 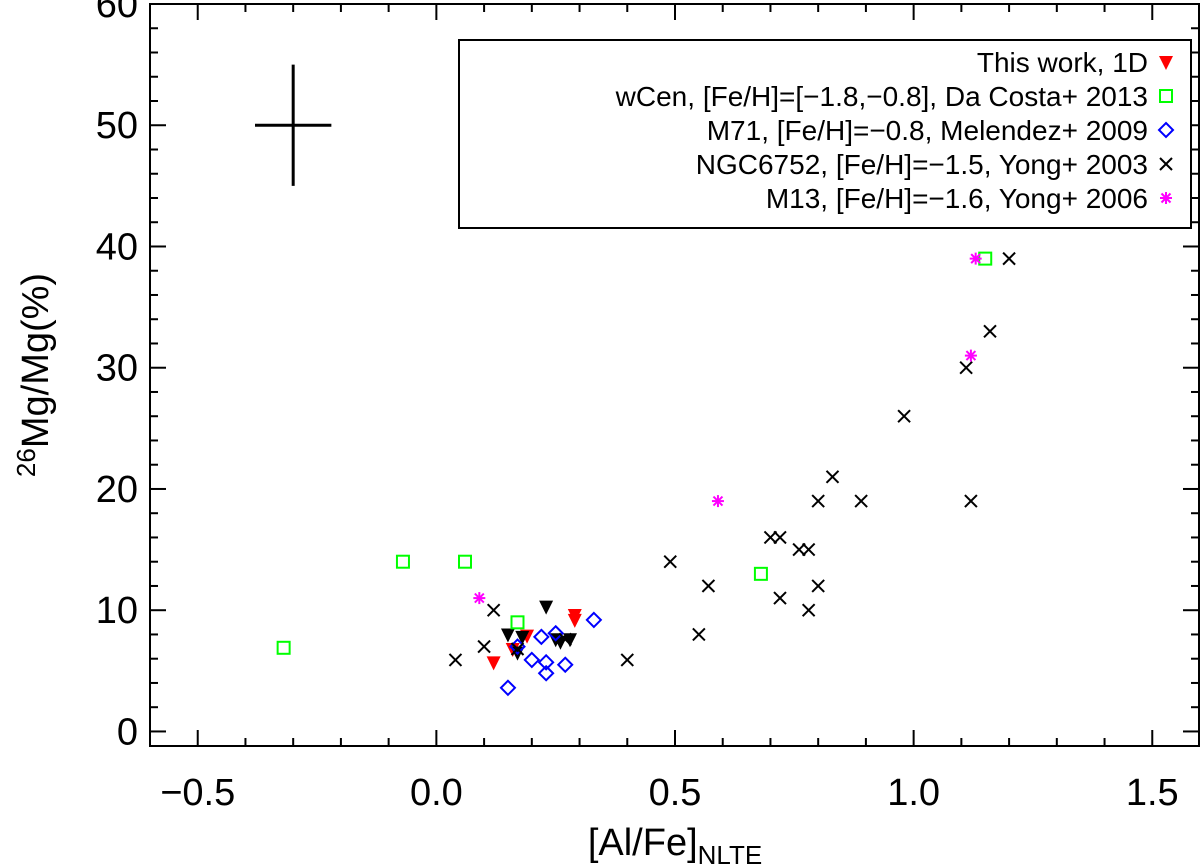 What do you see at coordinates (1166, 164) in the screenshot?
I see `legend-marker-x` at bounding box center [1166, 164].